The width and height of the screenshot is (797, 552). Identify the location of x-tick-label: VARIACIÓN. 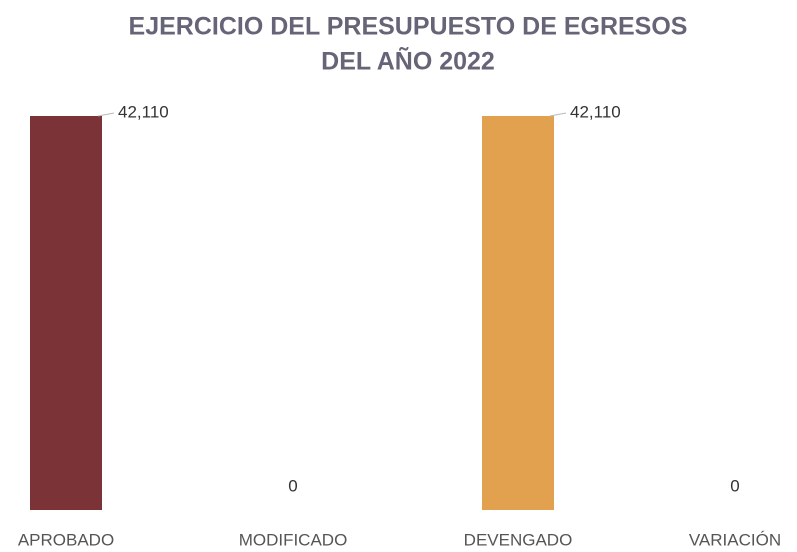
(735, 539).